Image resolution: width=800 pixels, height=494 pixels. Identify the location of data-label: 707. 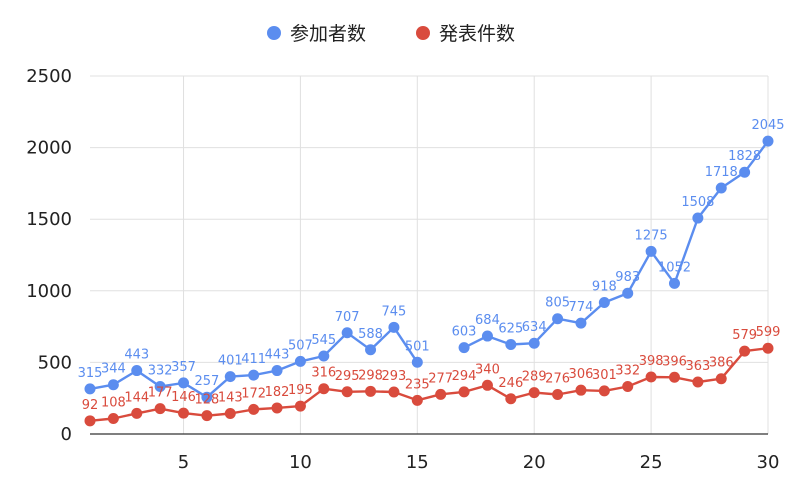
(347, 317).